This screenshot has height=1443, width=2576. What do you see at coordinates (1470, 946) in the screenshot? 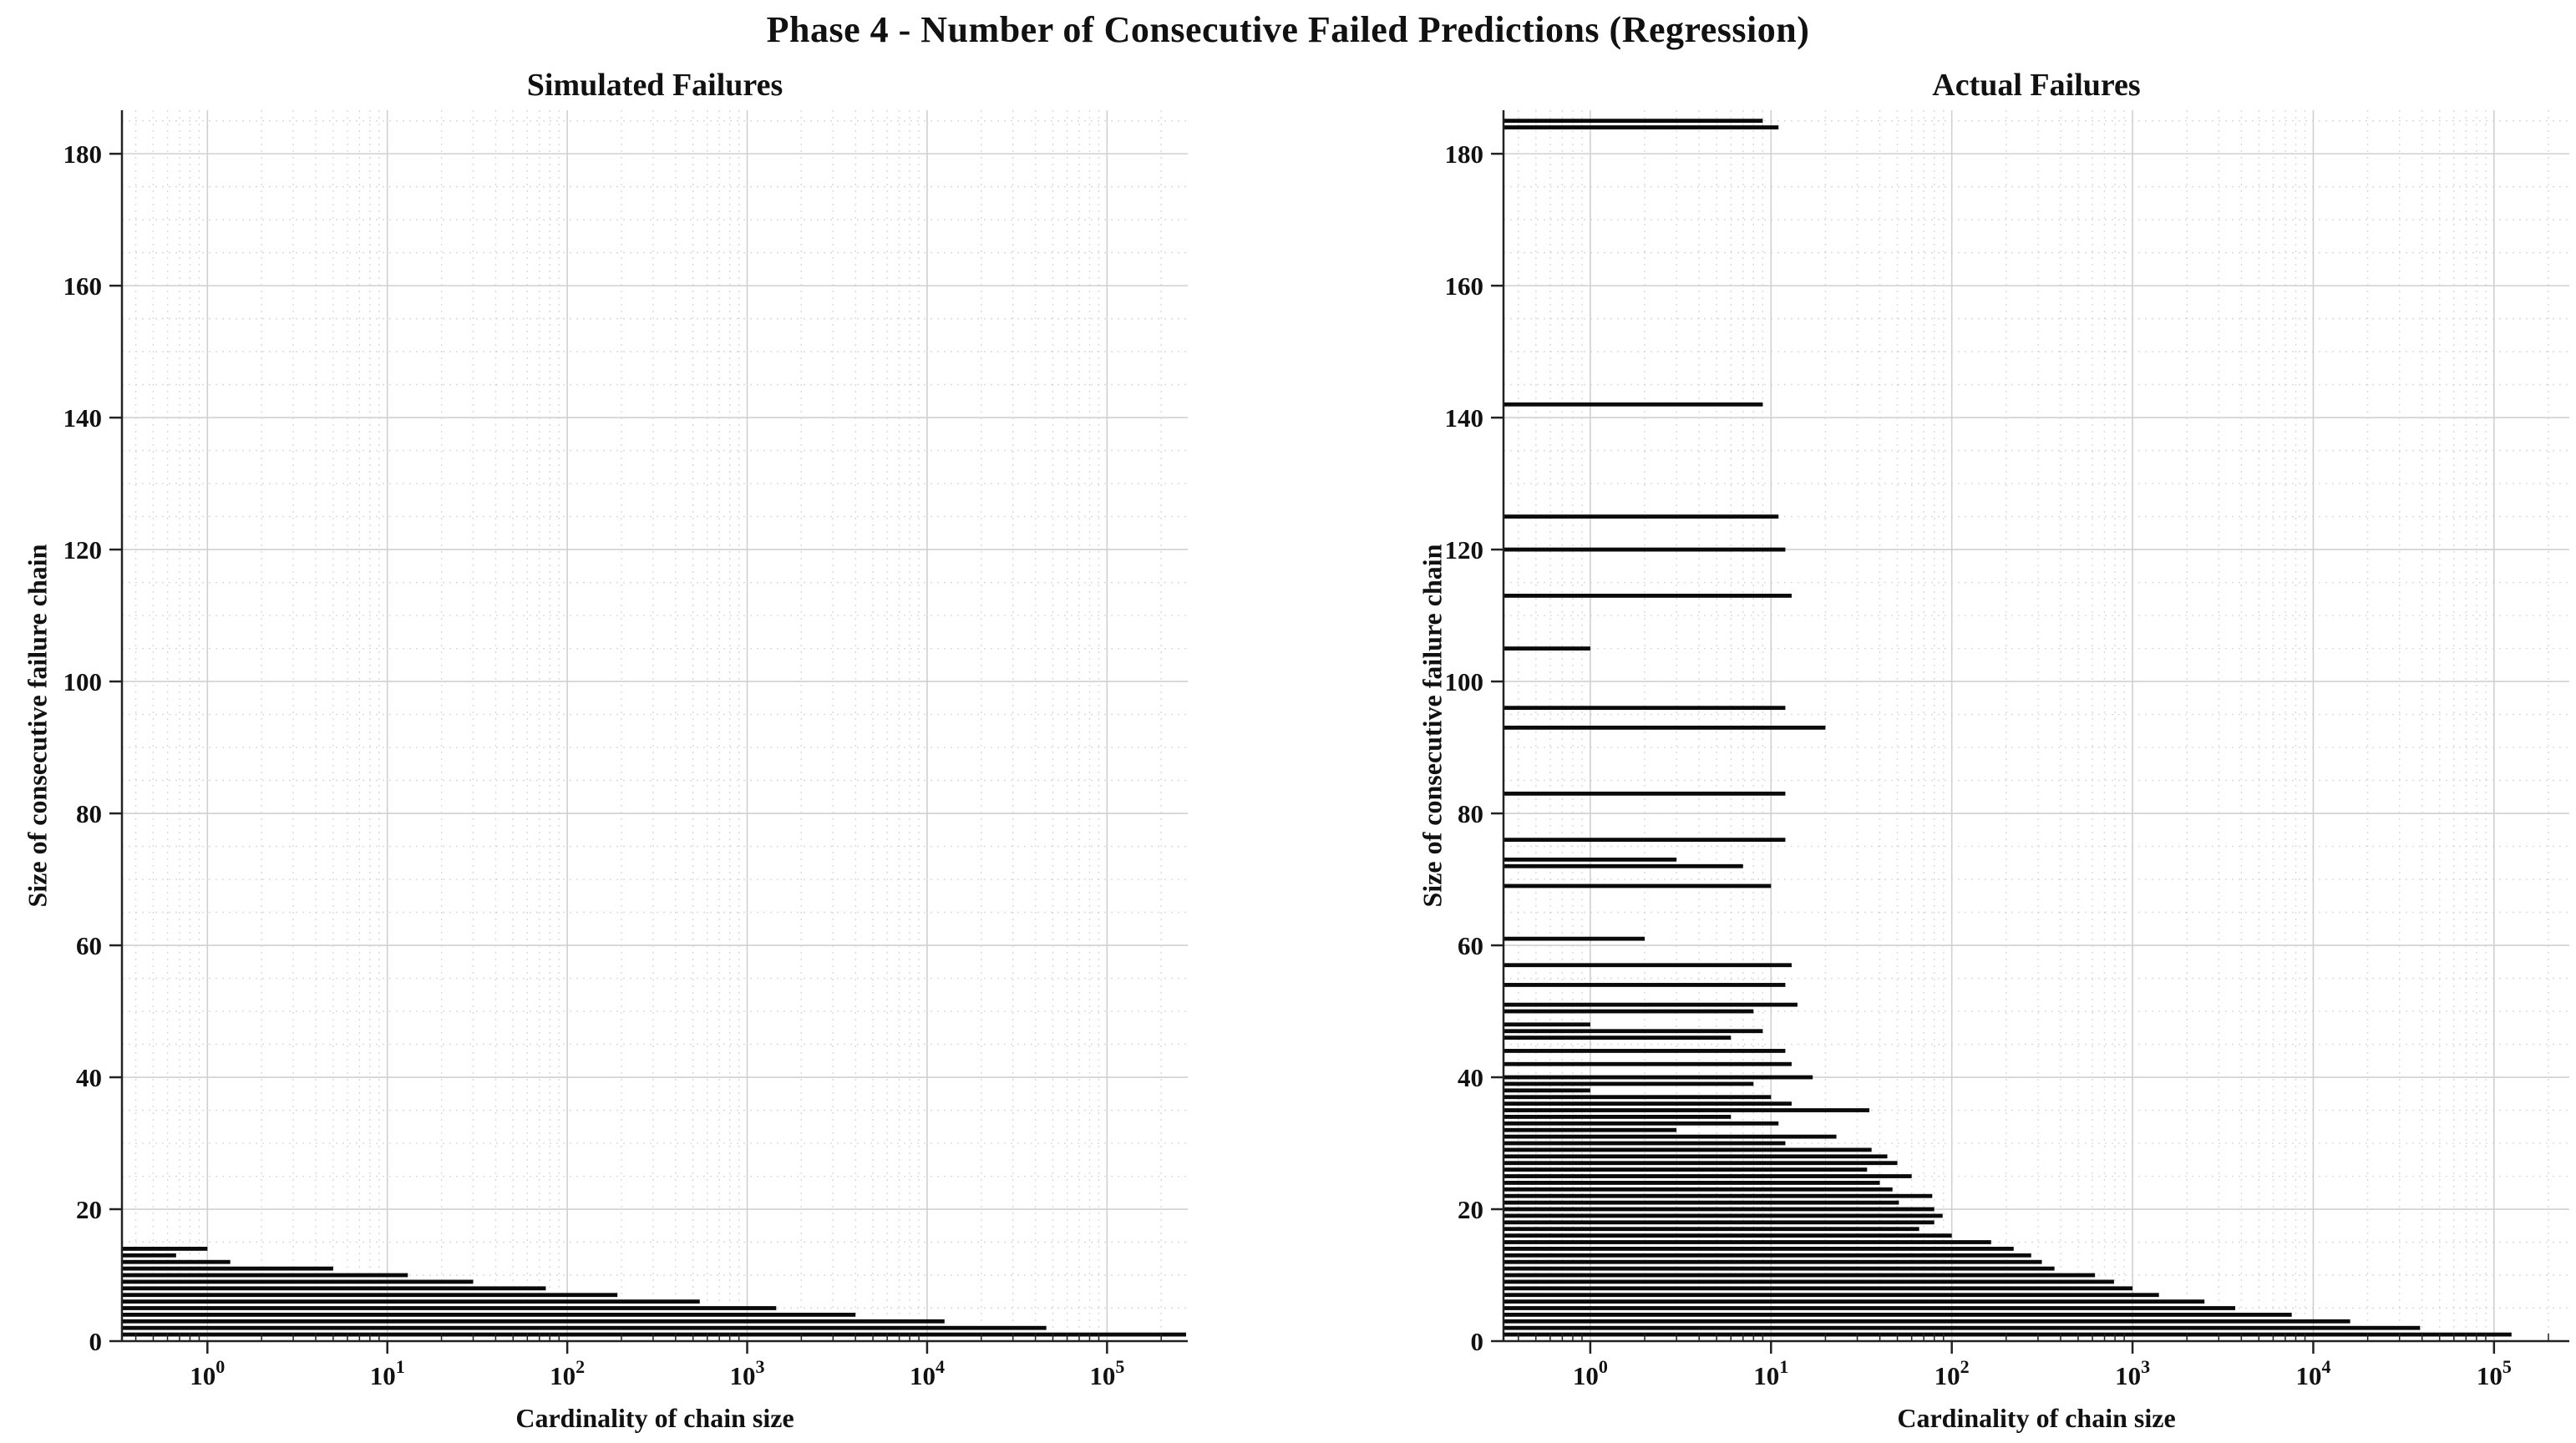
I see `y-tick-label: 60` at bounding box center [1470, 946].